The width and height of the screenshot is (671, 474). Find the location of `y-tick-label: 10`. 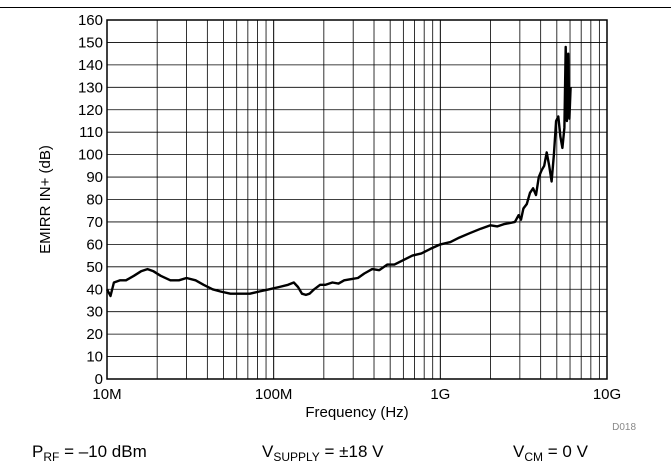

y-tick-label: 10 is located at coordinates (94, 357).